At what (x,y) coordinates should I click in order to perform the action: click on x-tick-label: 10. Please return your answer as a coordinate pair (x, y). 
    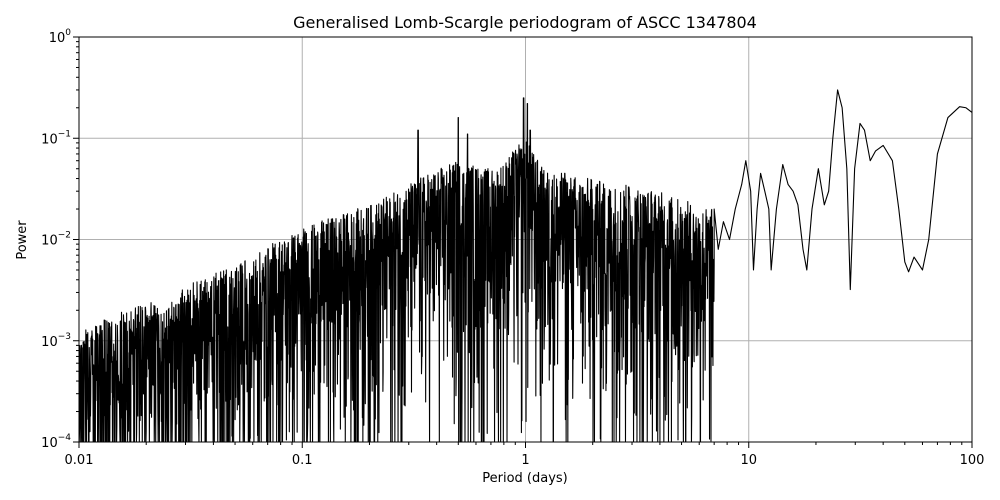
    Looking at the image, I should click on (748, 460).